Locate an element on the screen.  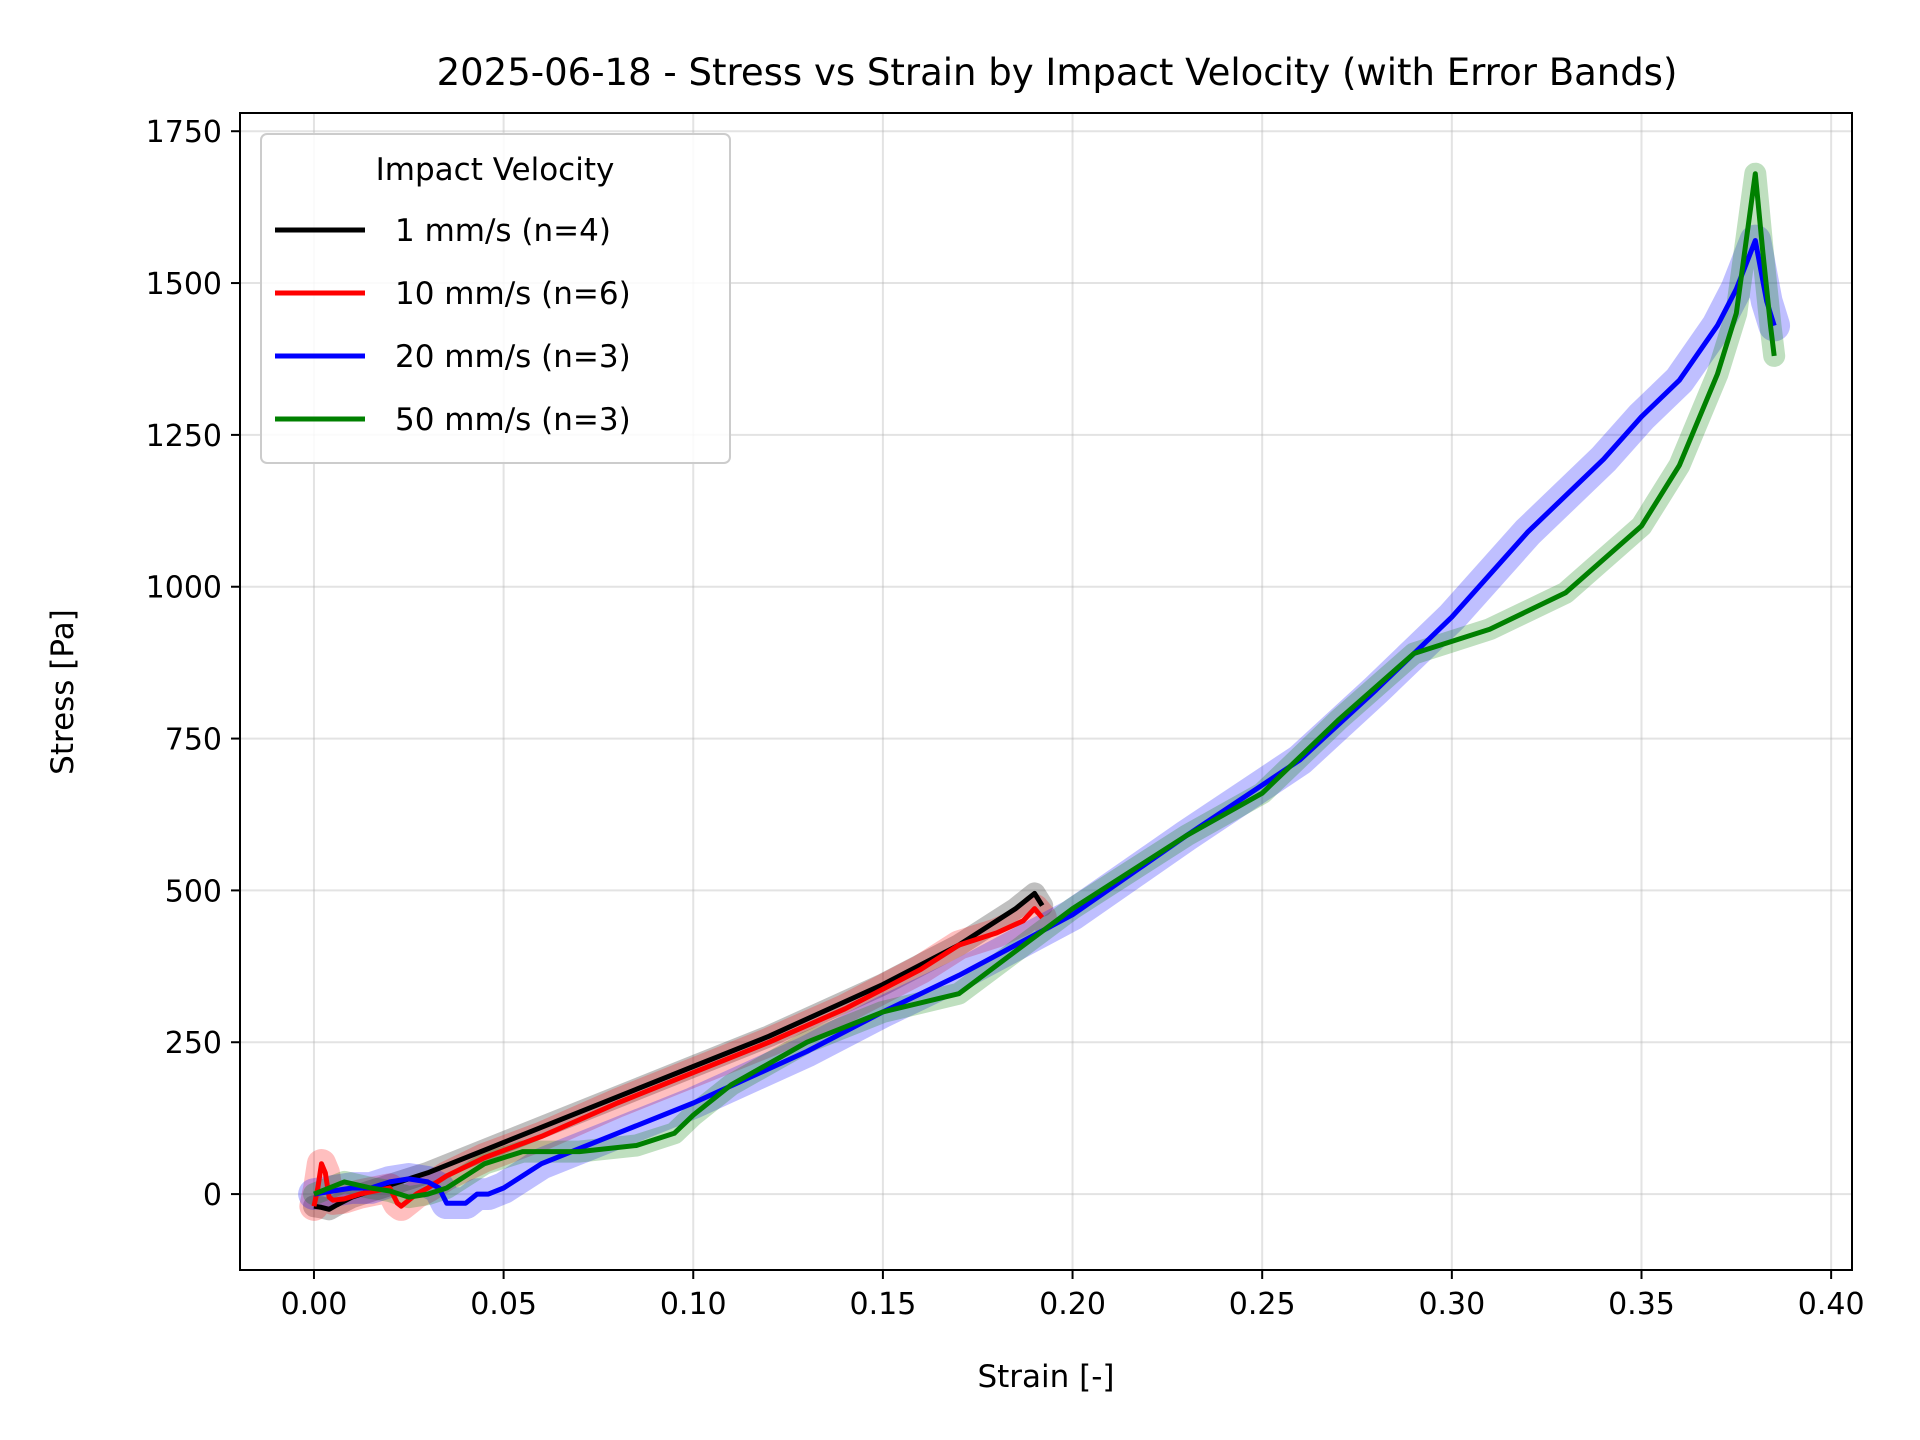
legend-title: Impact Velocity is located at coordinates (495, 170).